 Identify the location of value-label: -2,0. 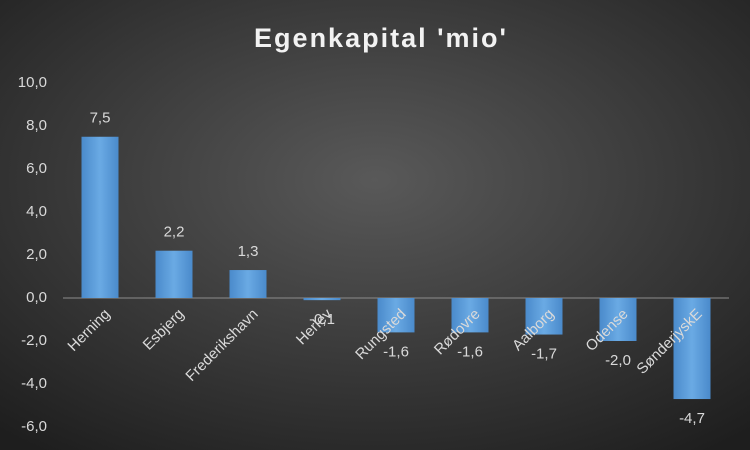
(618, 360).